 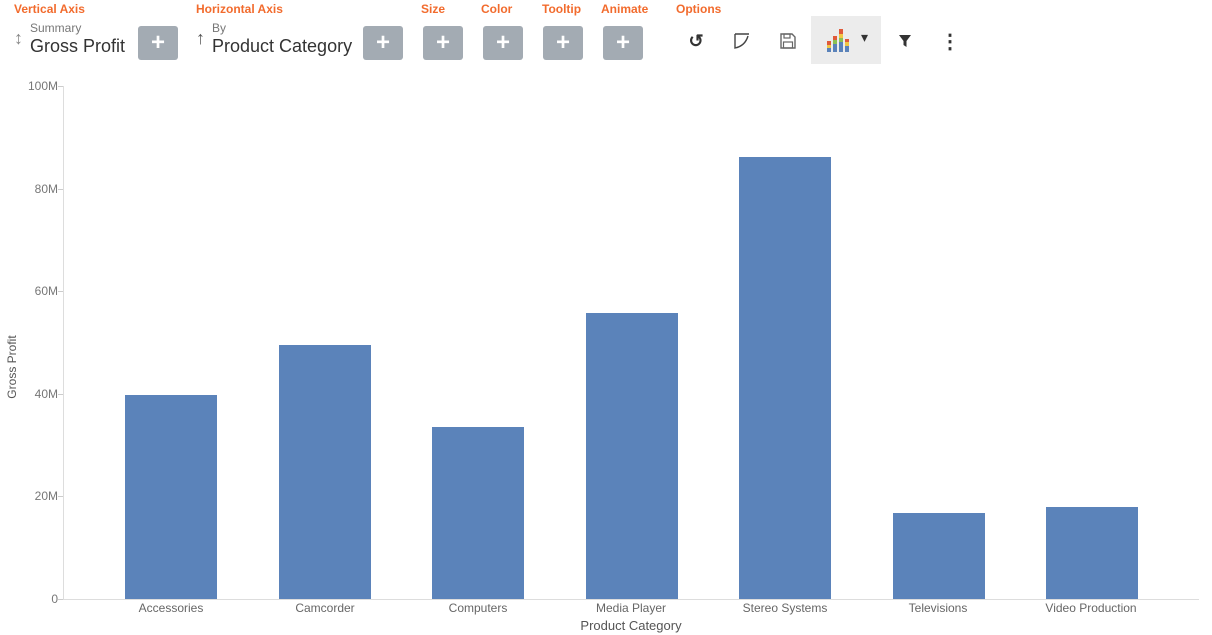 I want to click on sort-ascending-icon: ↑, so click(x=200, y=38).